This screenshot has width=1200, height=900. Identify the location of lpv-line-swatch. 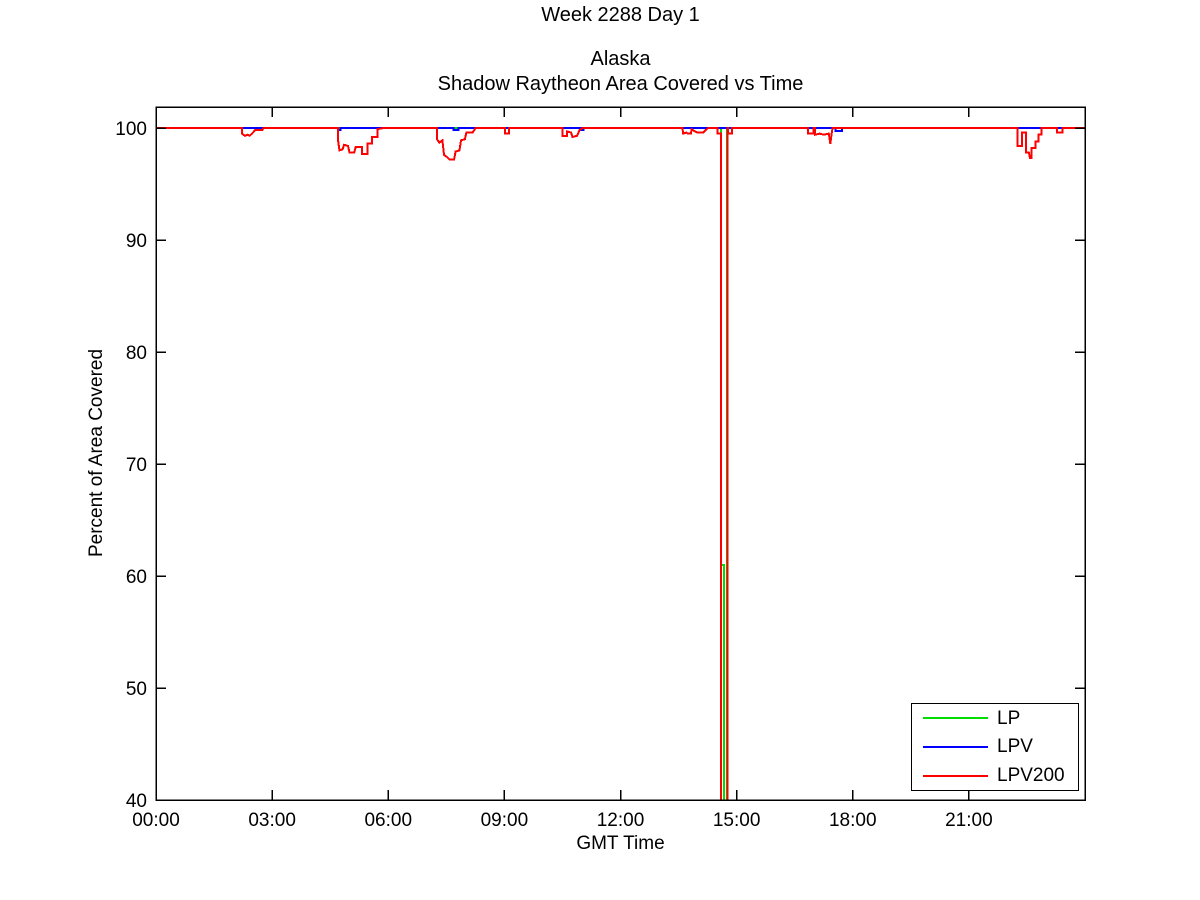
(955, 746).